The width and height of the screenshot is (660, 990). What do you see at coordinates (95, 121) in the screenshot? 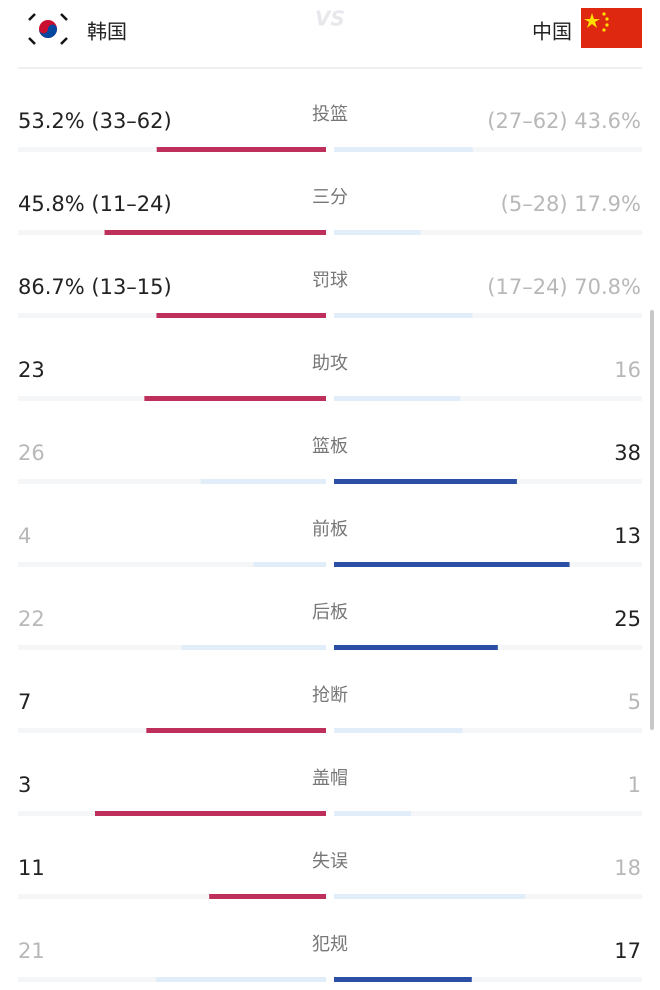
I see `home-value: 53.2% (33–62)` at bounding box center [95, 121].